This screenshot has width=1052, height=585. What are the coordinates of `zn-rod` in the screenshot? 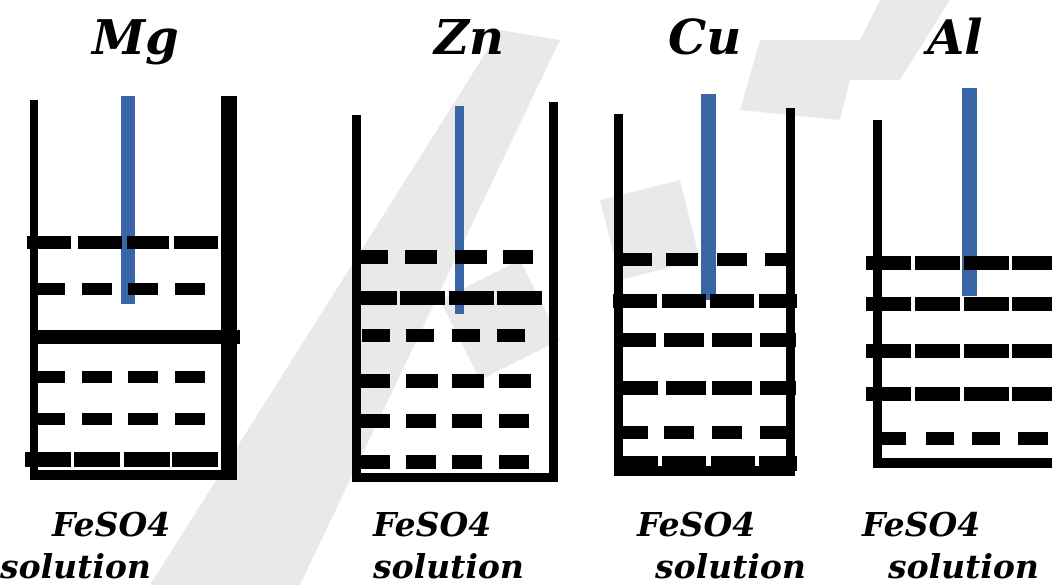 It's located at (459, 210).